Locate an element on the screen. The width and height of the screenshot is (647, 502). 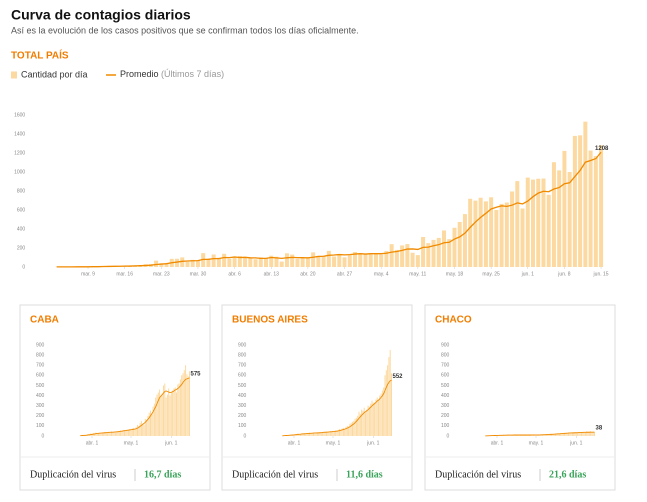
footer-value: 21,6 días is located at coordinates (567, 474).